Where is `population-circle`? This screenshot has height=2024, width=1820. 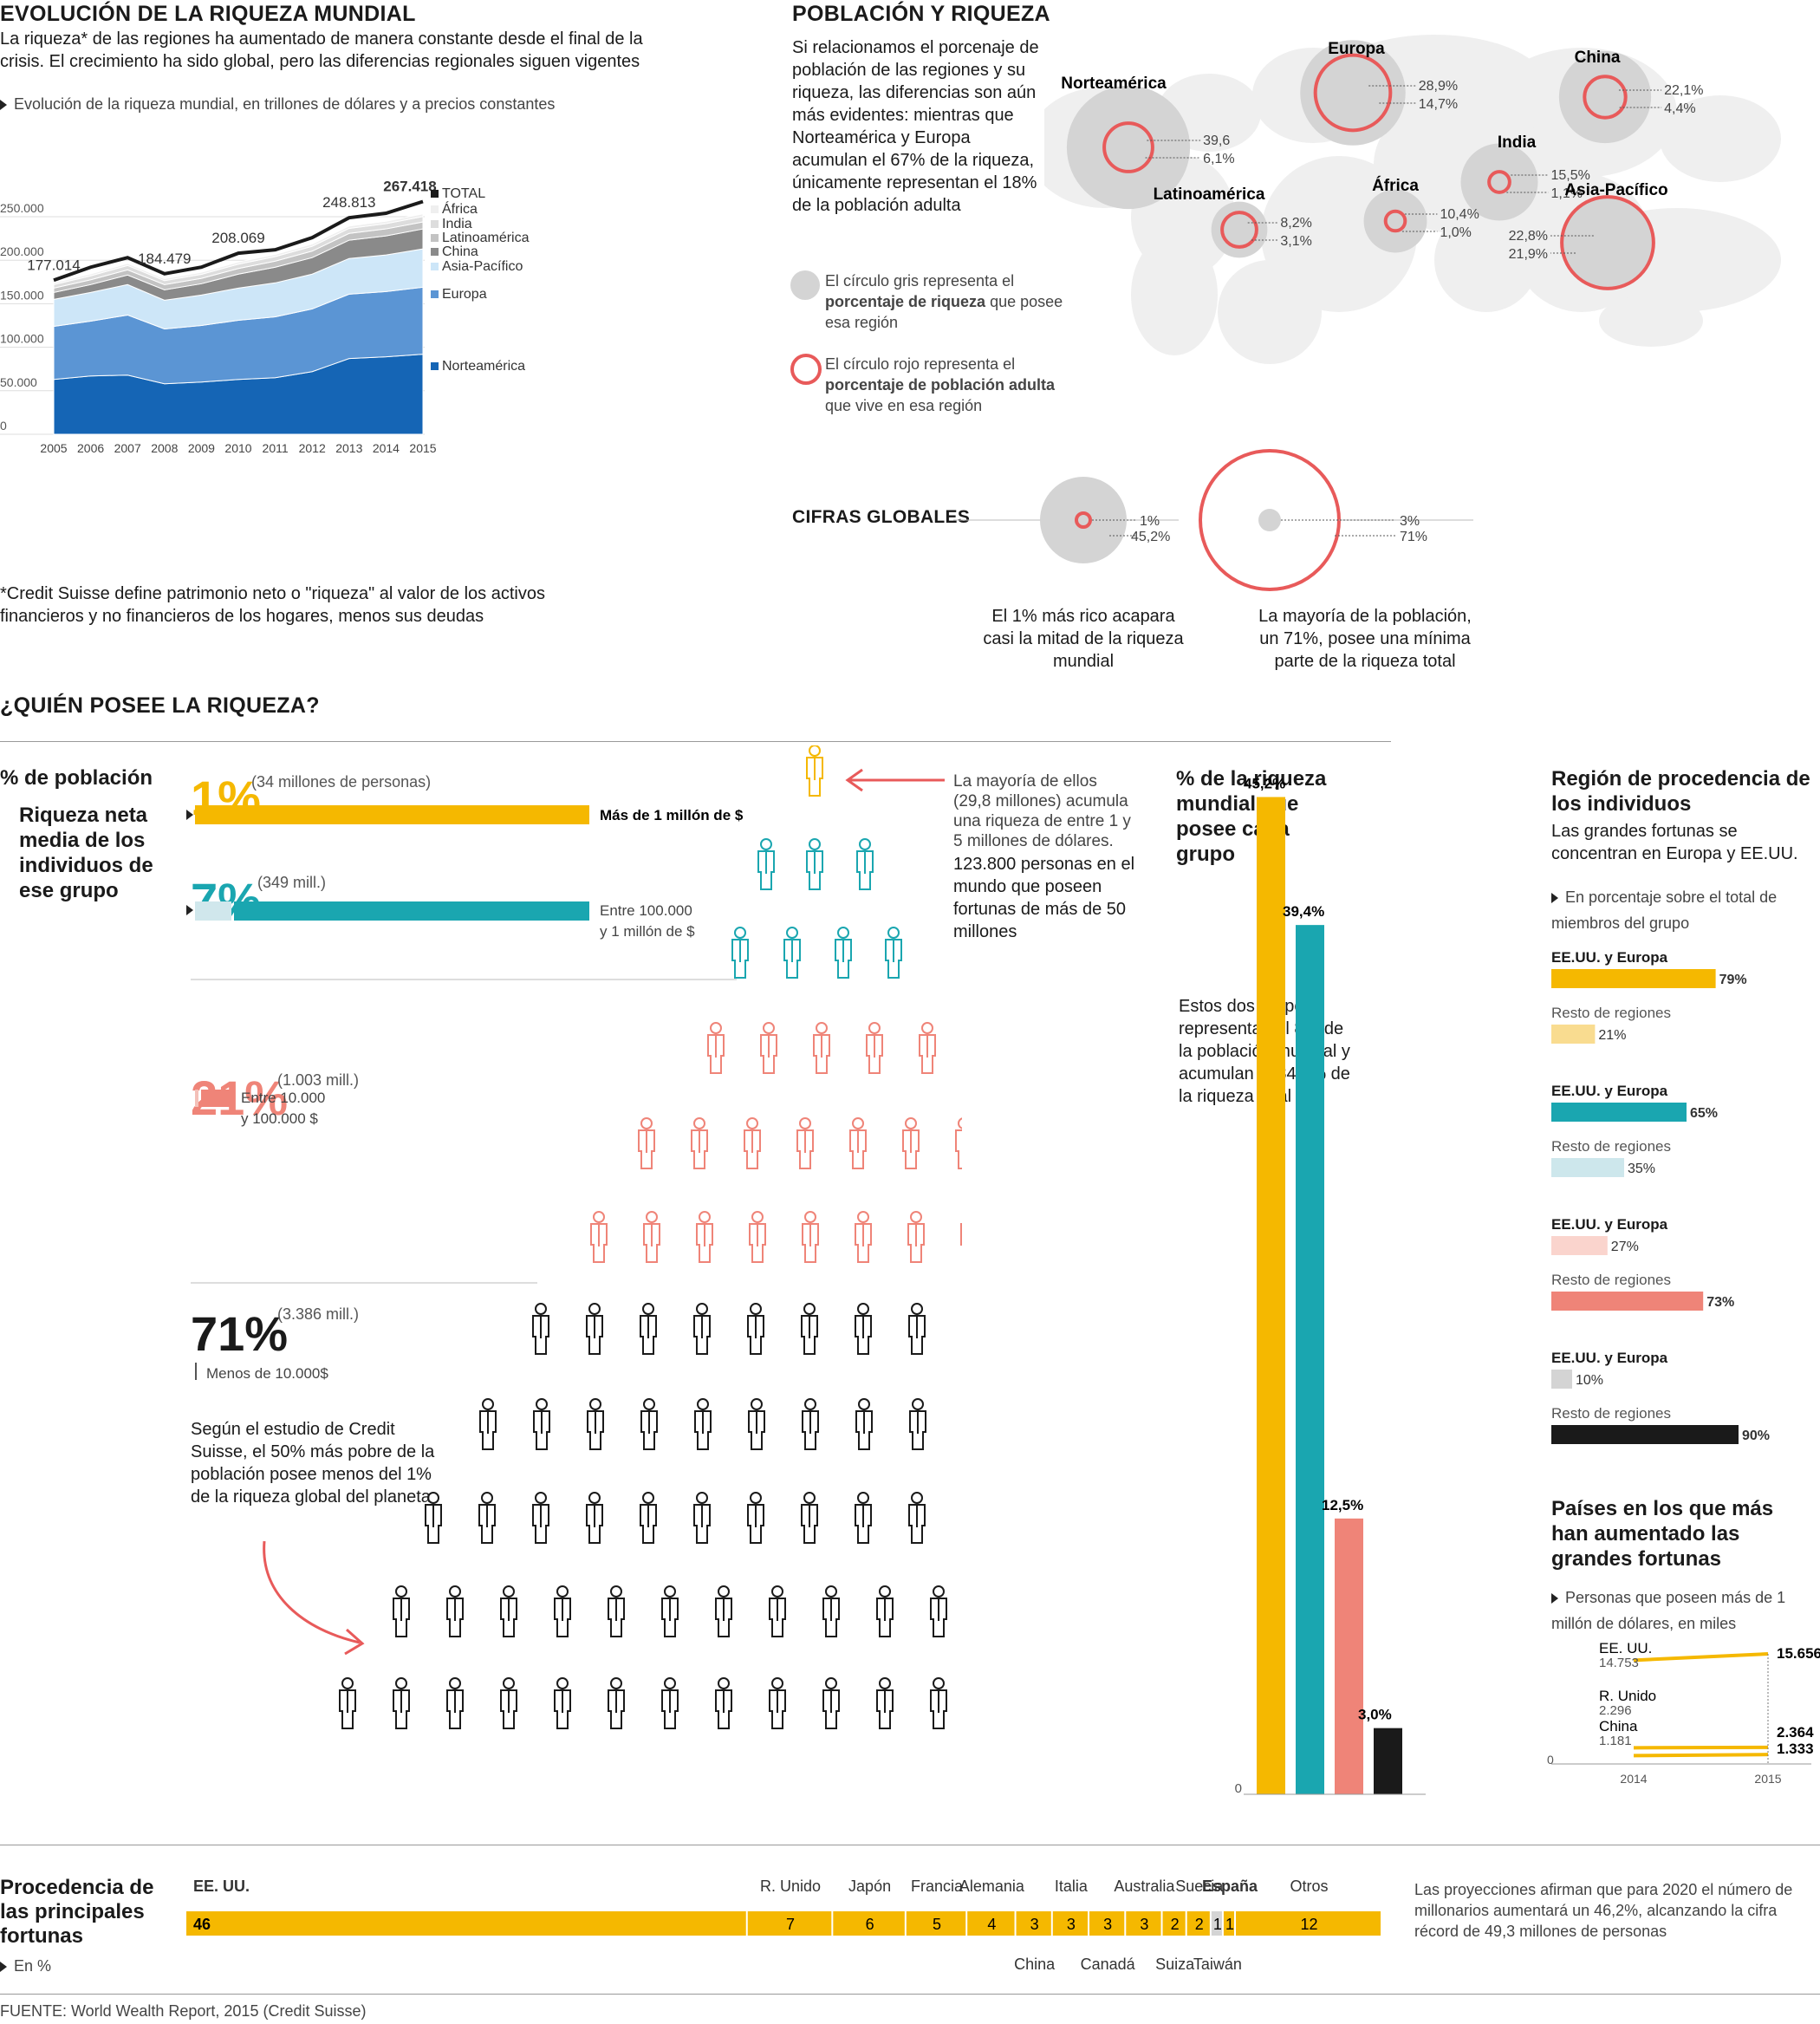
population-circle is located at coordinates (1239, 230).